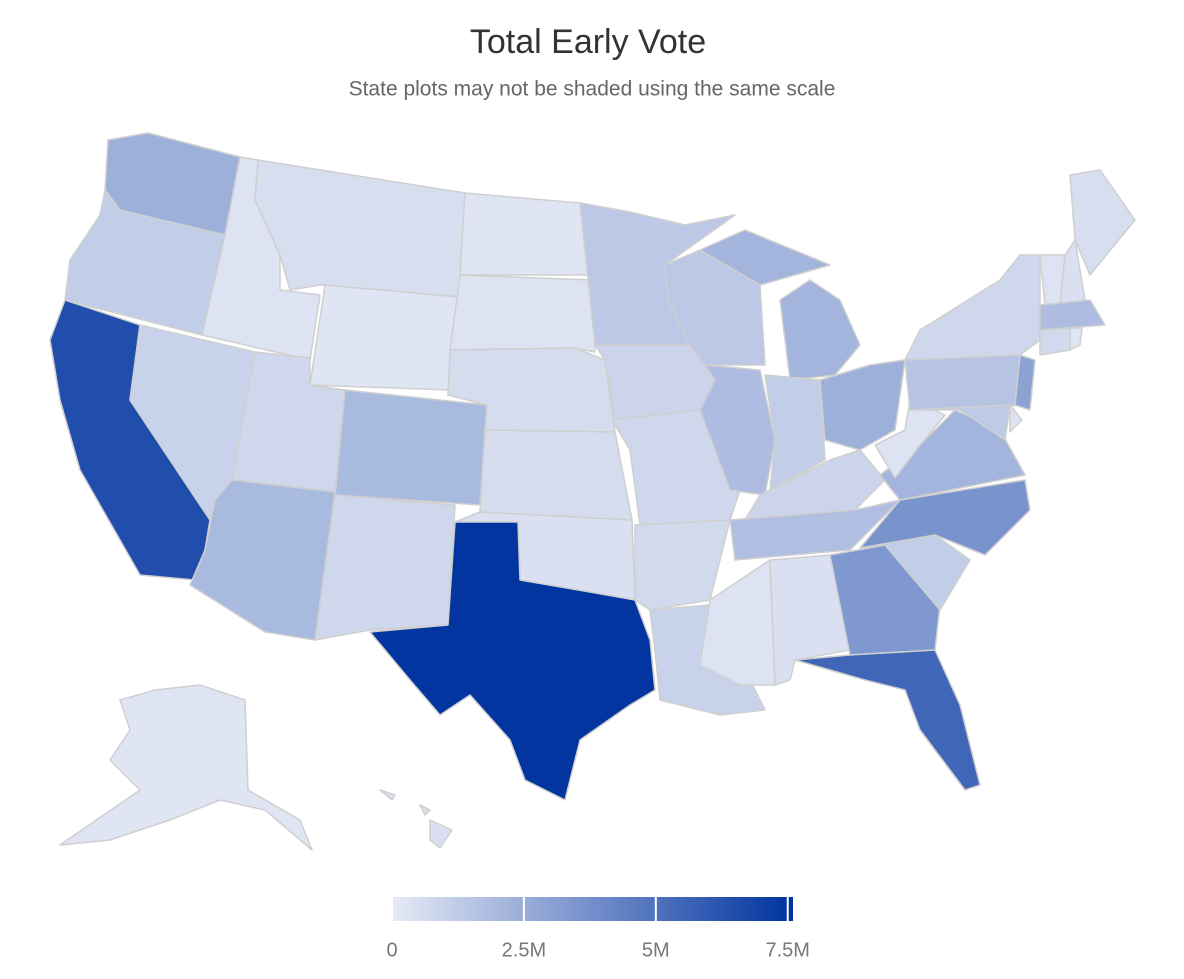 The width and height of the screenshot is (1184, 979). What do you see at coordinates (656, 950) in the screenshot?
I see `scale-tick-label: 5M` at bounding box center [656, 950].